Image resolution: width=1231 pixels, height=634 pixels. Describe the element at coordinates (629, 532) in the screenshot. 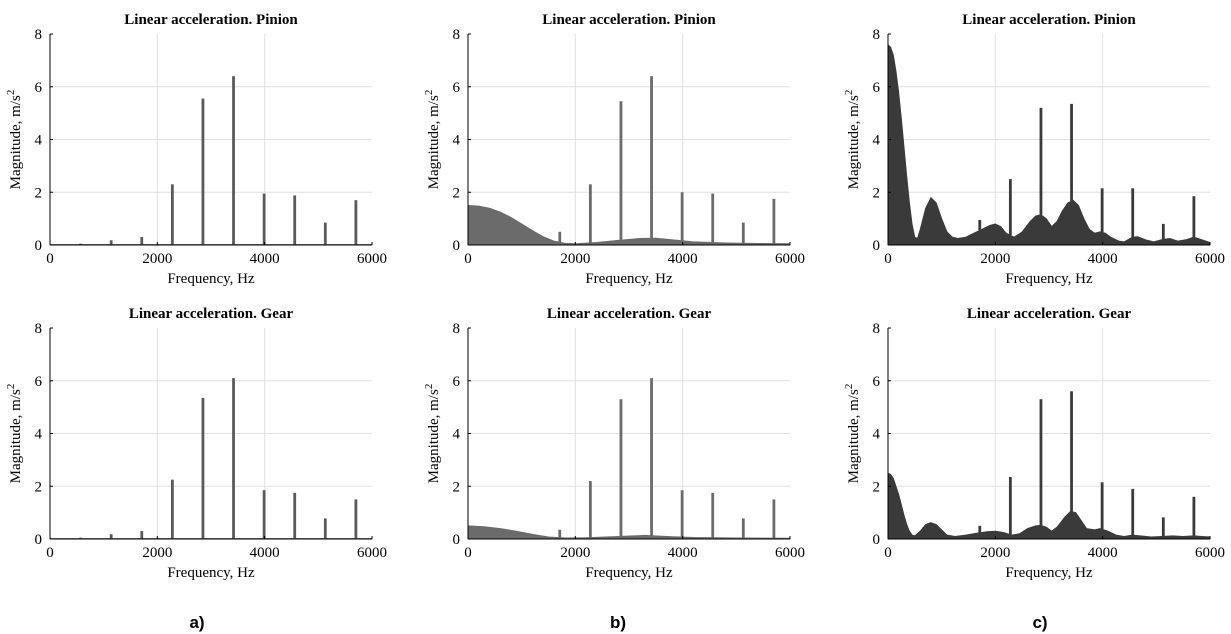

I see `spectrum-area` at that location.